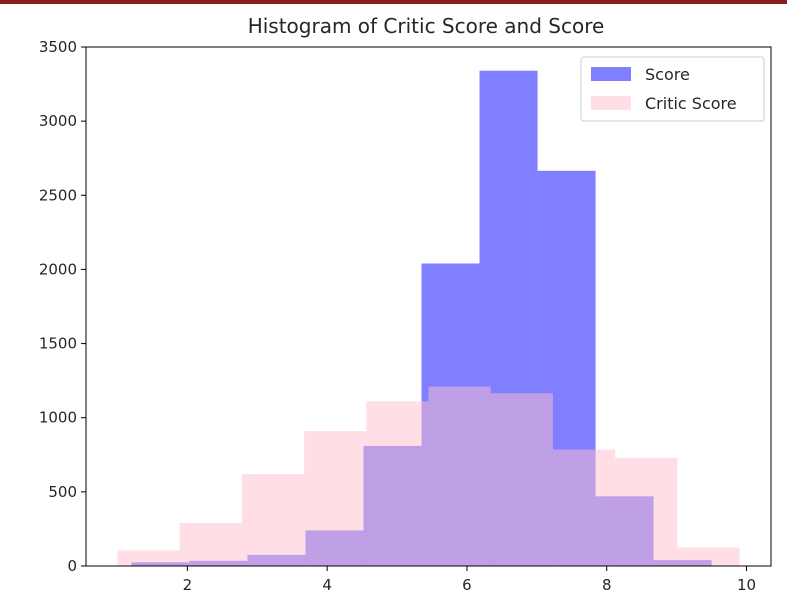 This screenshot has width=787, height=611. What do you see at coordinates (746, 585) in the screenshot?
I see `x-tick-label: 10` at bounding box center [746, 585].